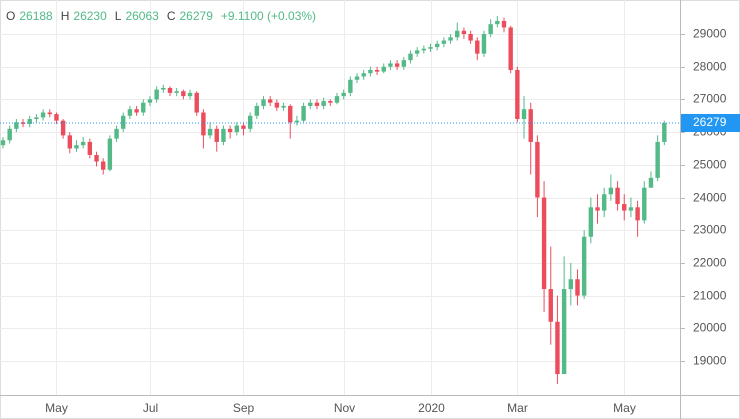  Describe the element at coordinates (710, 361) in the screenshot. I see `y-tick-label: 19000` at that location.